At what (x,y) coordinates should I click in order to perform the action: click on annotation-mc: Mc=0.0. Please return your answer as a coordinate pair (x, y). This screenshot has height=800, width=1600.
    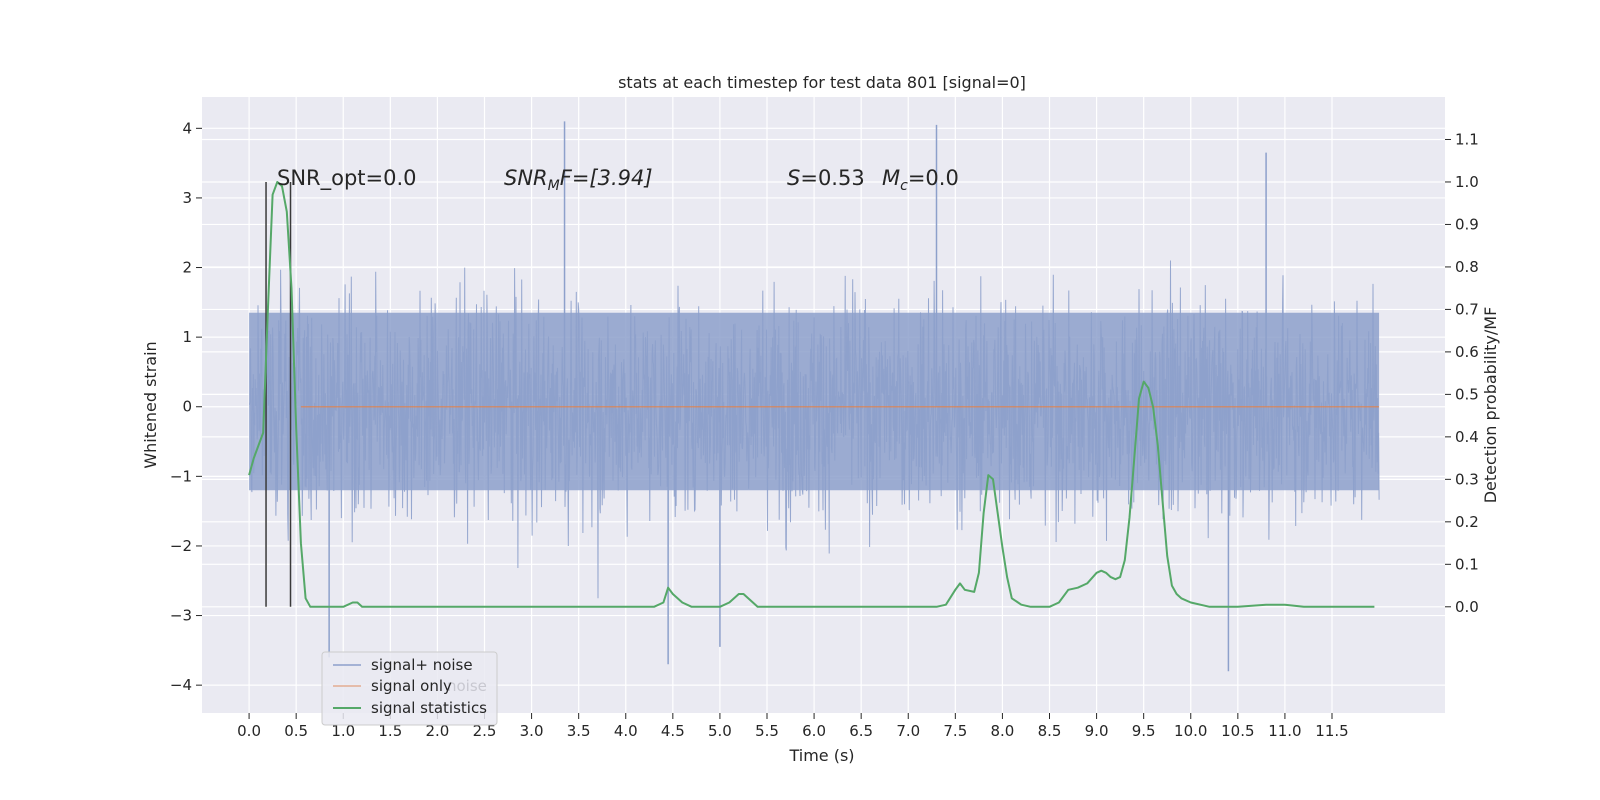
    Looking at the image, I should click on (920, 180).